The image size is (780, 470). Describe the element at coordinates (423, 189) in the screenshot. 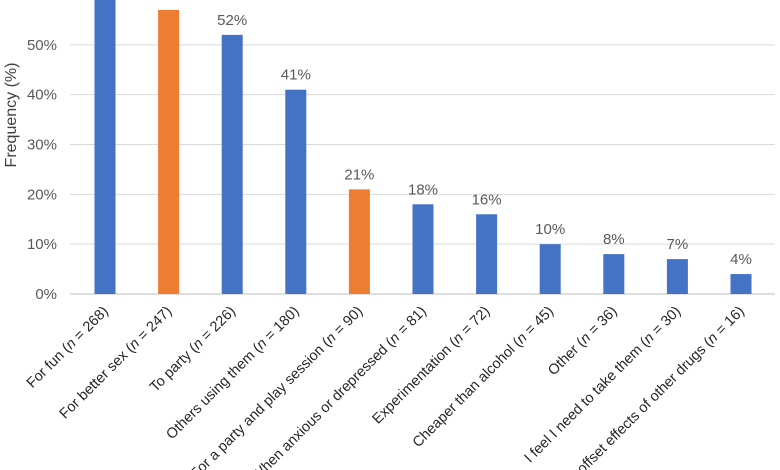

I see `data-label: 18%` at that location.